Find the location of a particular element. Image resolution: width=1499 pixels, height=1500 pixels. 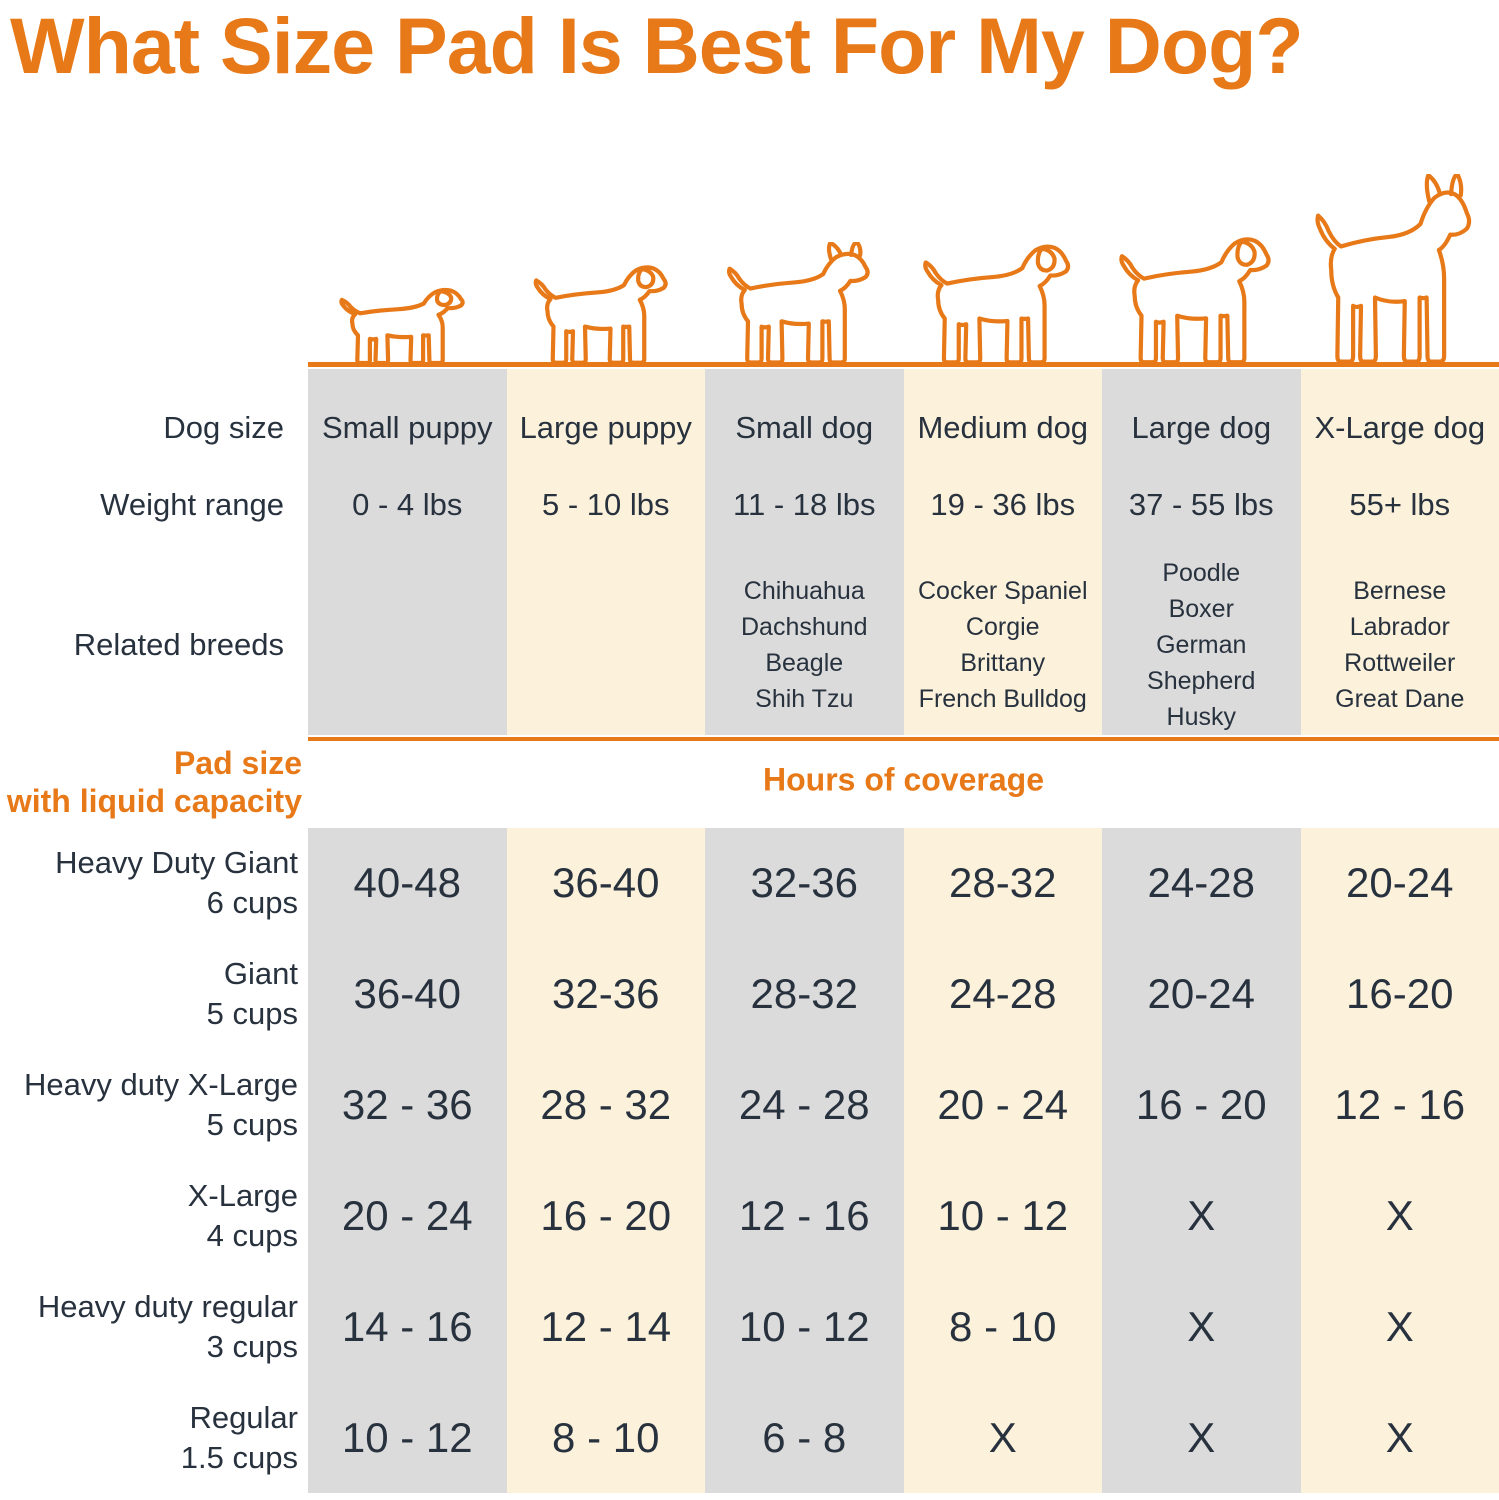

breed-name: Bernese is located at coordinates (1400, 591).